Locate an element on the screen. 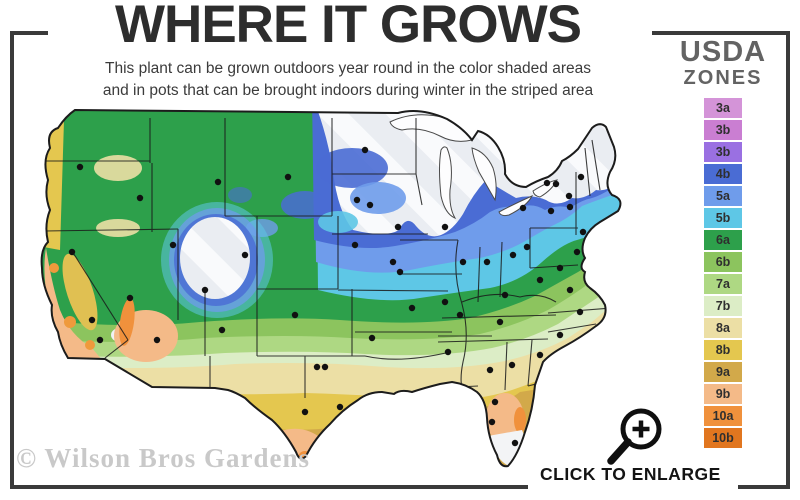  frame-border-top-left is located at coordinates (29, 33).